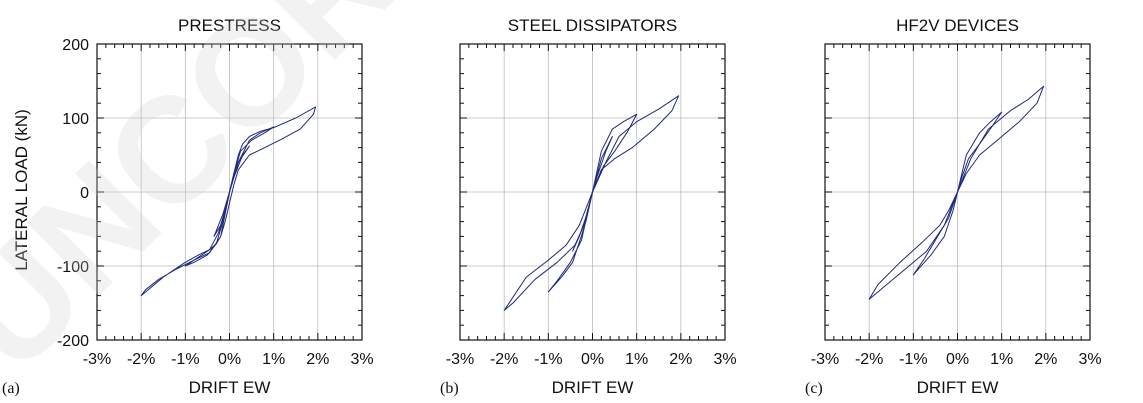 Image resolution: width=1143 pixels, height=403 pixels. Describe the element at coordinates (21, 190) in the screenshot. I see `y-axis-label: LATERAL LOAD (kN)` at that location.